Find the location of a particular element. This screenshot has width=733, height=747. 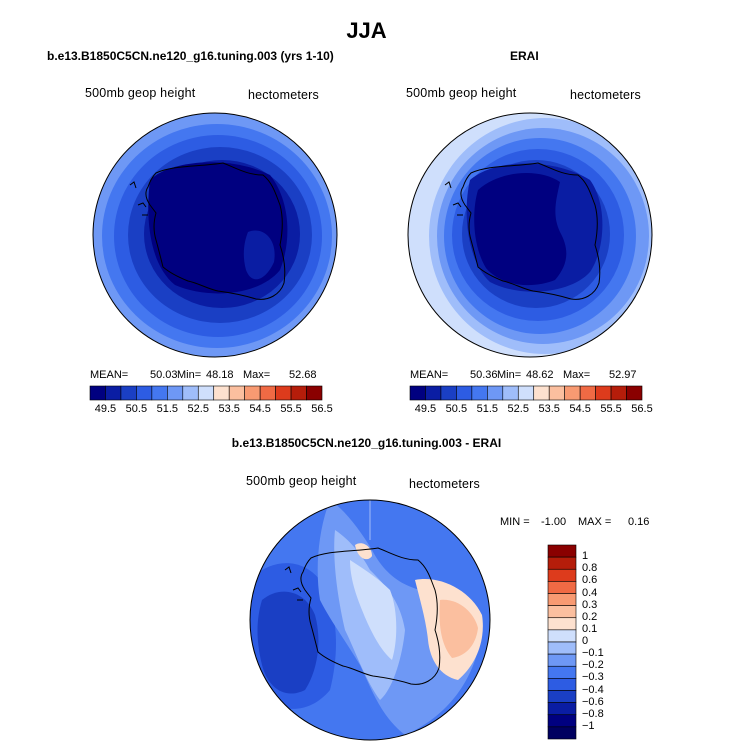

model-colorbar-tick: 56.5 is located at coordinates (322, 409).